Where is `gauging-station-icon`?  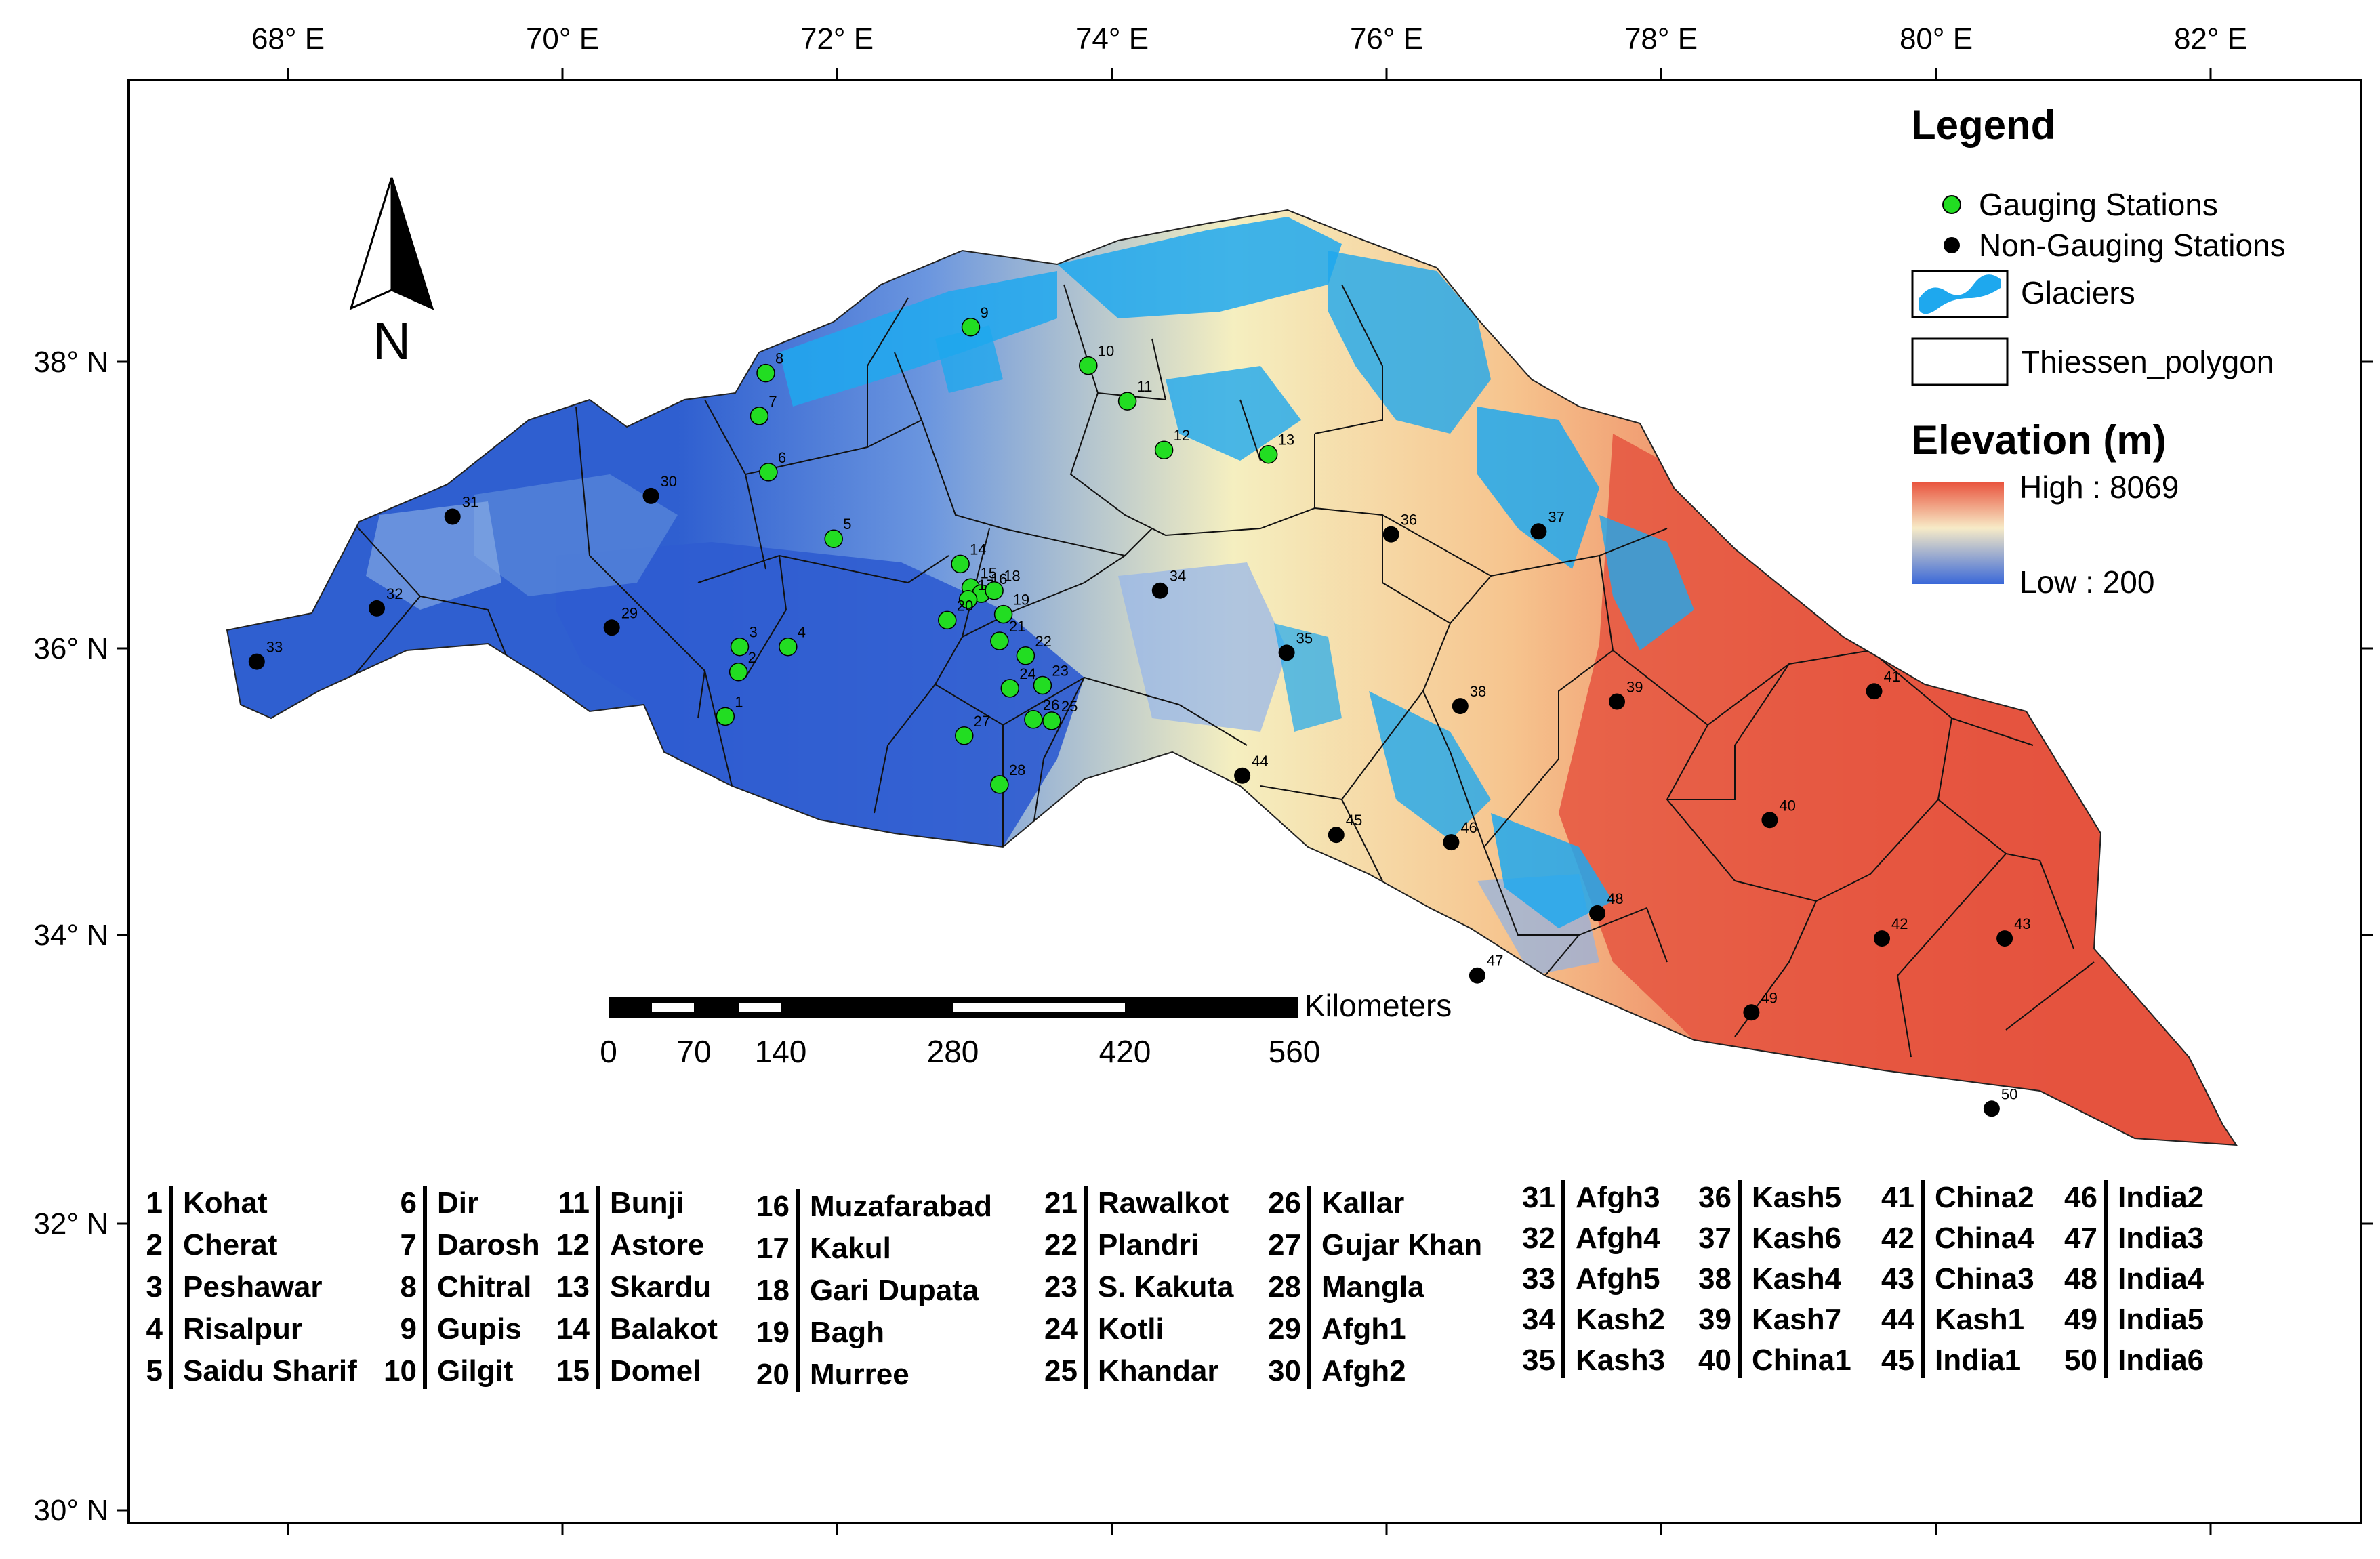
gauging-station-icon is located at coordinates (1951, 204).